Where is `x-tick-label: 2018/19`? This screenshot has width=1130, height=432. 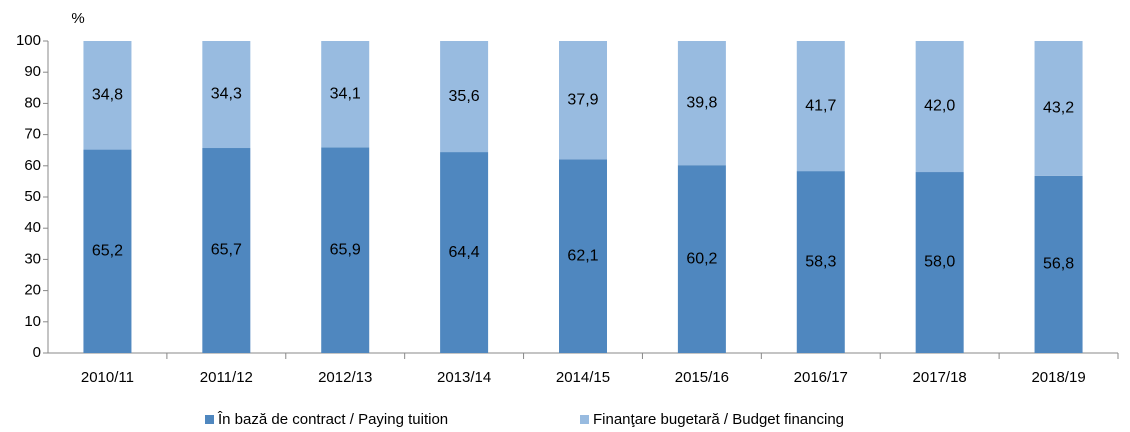
x-tick-label: 2018/19 is located at coordinates (1058, 377).